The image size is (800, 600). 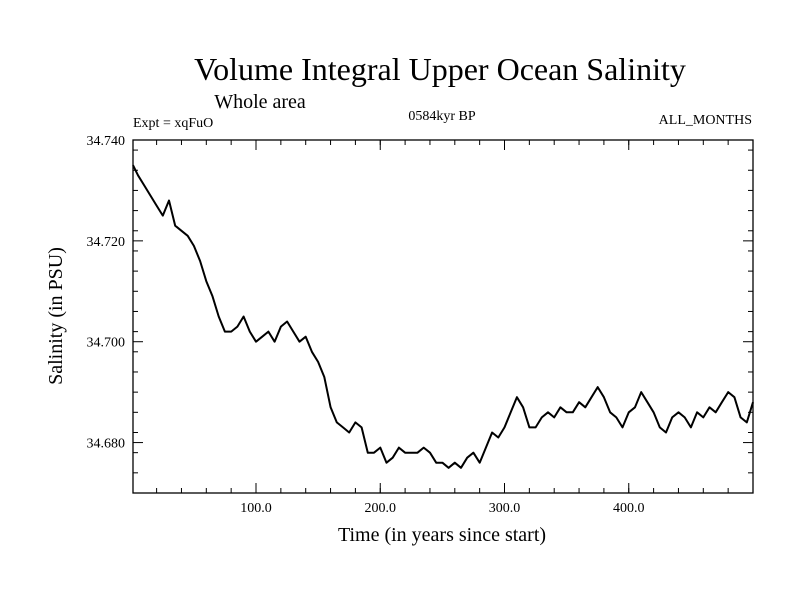 What do you see at coordinates (106, 444) in the screenshot?
I see `y-tick-label: 34.680` at bounding box center [106, 444].